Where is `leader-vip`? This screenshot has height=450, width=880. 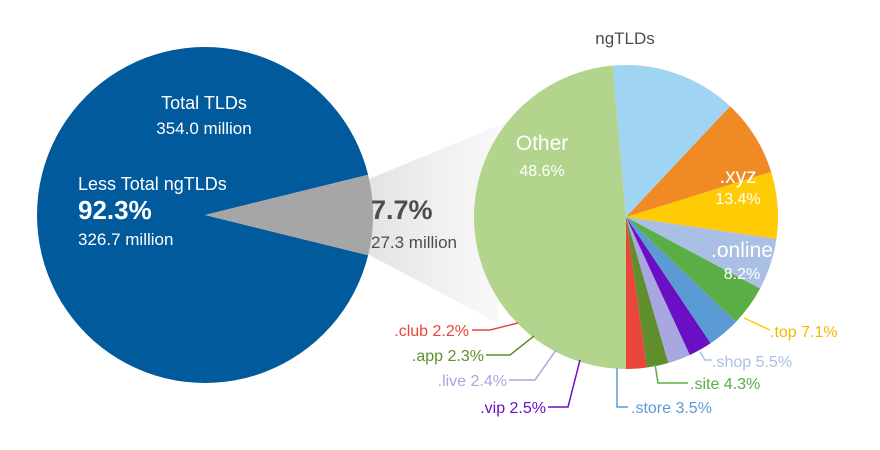
leader-vip is located at coordinates (564, 383).